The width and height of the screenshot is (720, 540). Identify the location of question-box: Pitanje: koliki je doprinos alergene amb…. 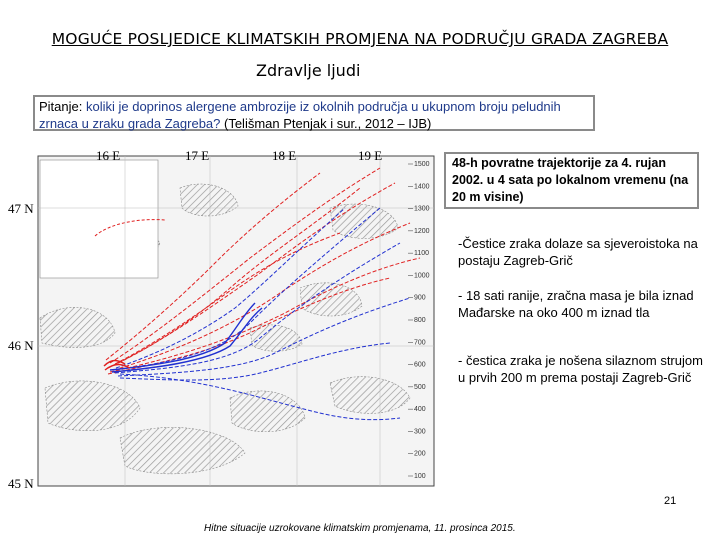
(314, 113).